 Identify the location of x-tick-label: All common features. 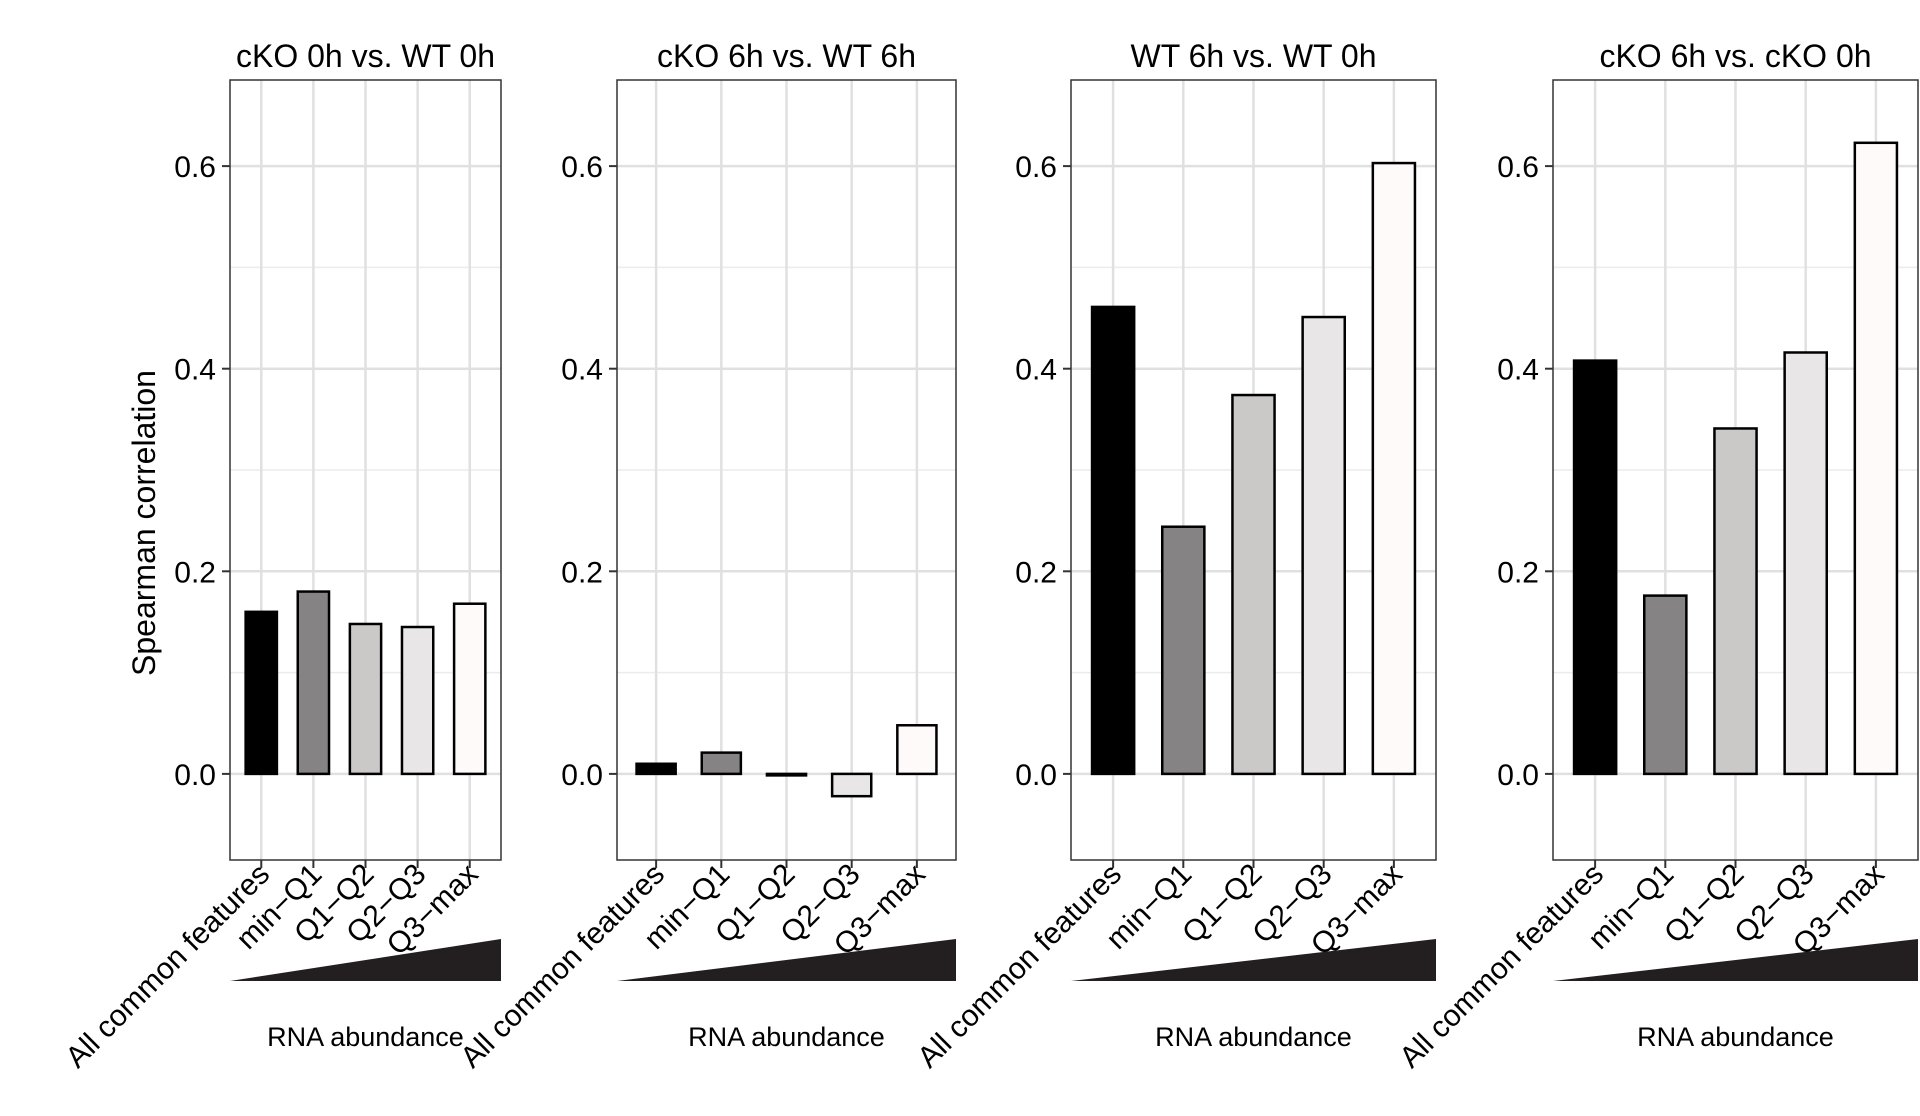
(168, 966).